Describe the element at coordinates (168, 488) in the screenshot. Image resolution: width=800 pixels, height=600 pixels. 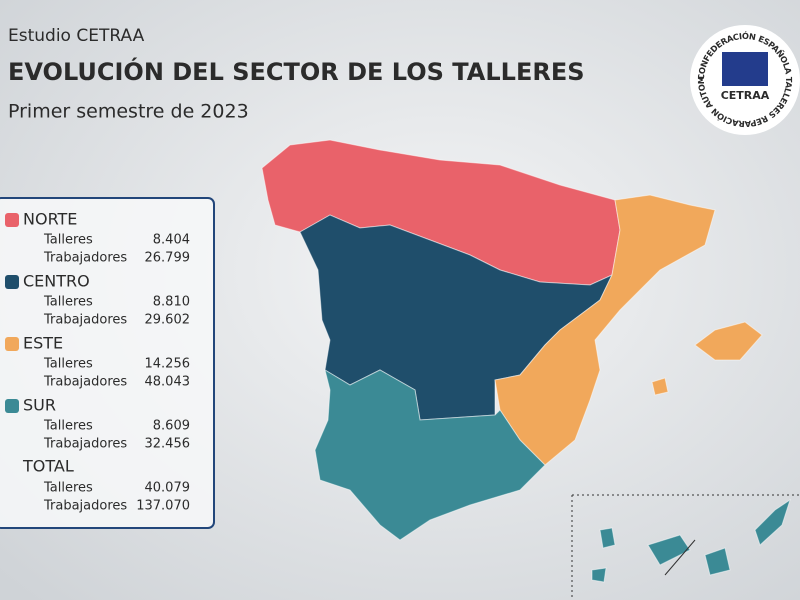
I see `row-value: 40.079` at that location.